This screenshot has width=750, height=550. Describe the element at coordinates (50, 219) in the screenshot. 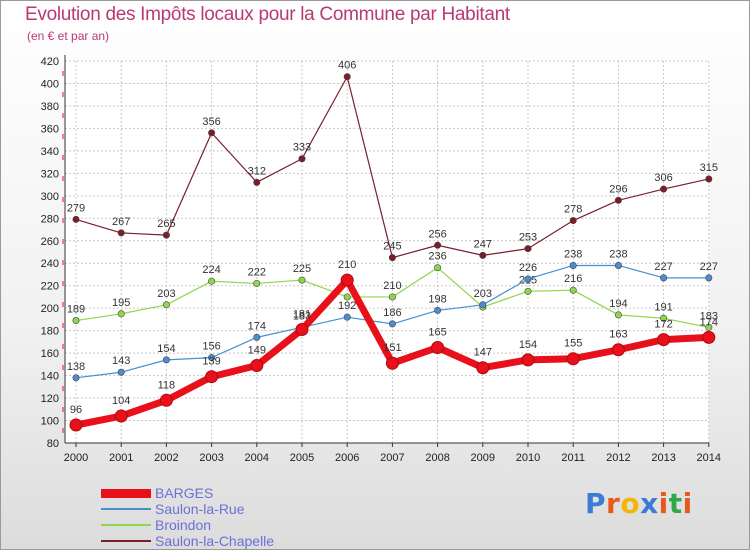

I see `y-tick-label: 280` at that location.